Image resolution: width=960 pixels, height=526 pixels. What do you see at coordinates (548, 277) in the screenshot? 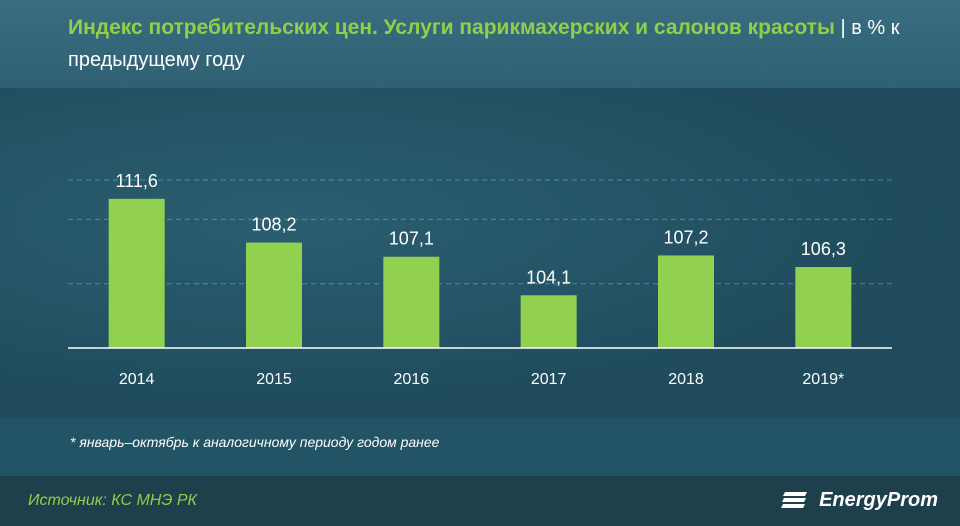
I see `data-label: 104,1` at bounding box center [548, 277].